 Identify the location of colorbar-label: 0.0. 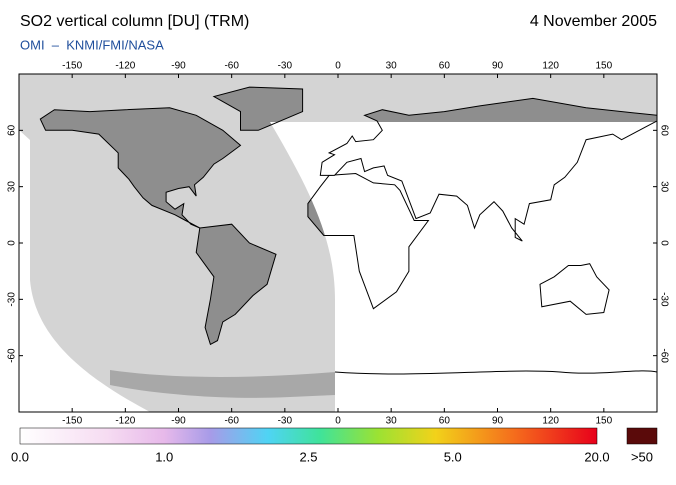
(20, 456).